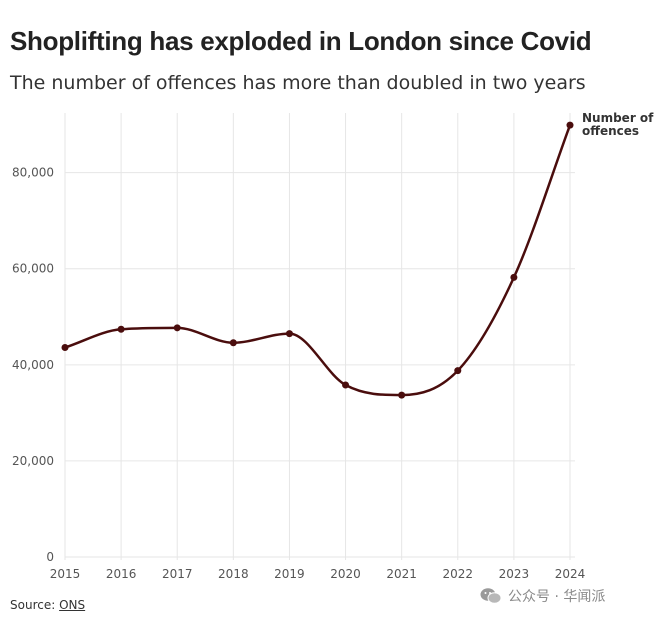  What do you see at coordinates (121, 574) in the screenshot?
I see `x-tick-label: 2016` at bounding box center [121, 574].